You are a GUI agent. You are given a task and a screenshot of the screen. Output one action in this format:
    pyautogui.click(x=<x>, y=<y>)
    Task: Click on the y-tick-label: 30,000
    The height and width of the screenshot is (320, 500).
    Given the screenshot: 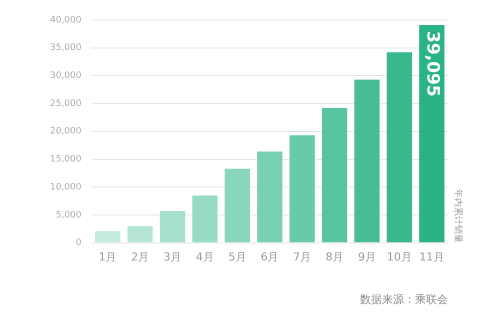 What is the action you would take?
    pyautogui.click(x=66, y=76)
    